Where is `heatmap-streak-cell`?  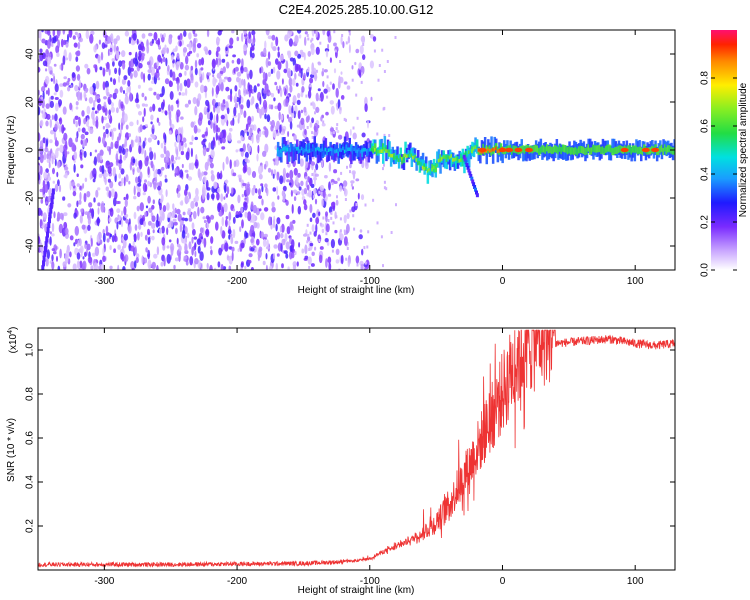
heatmap-streak-cell is located at coordinates (469, 170).